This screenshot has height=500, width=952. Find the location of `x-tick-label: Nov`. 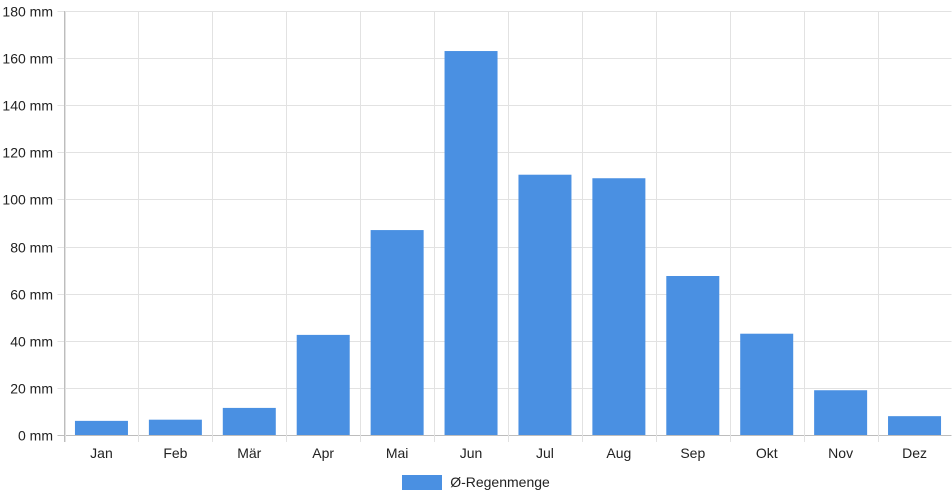

x-tick-label: Nov is located at coordinates (840, 453).